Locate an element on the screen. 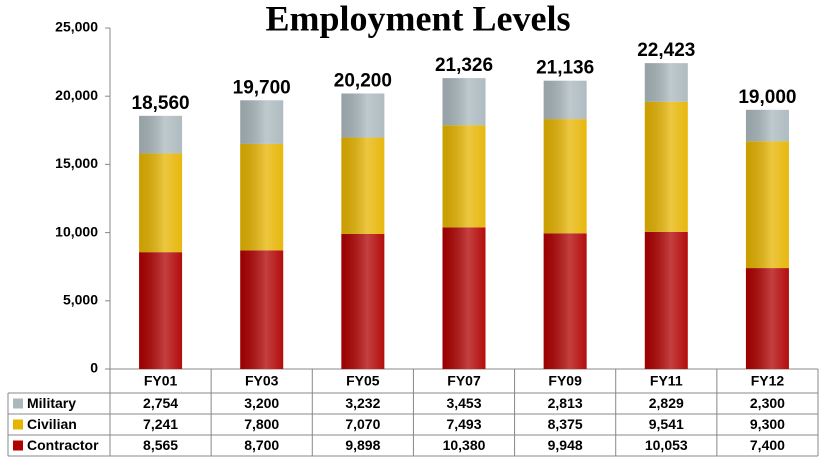  table-cell: 2,754 is located at coordinates (160, 403).